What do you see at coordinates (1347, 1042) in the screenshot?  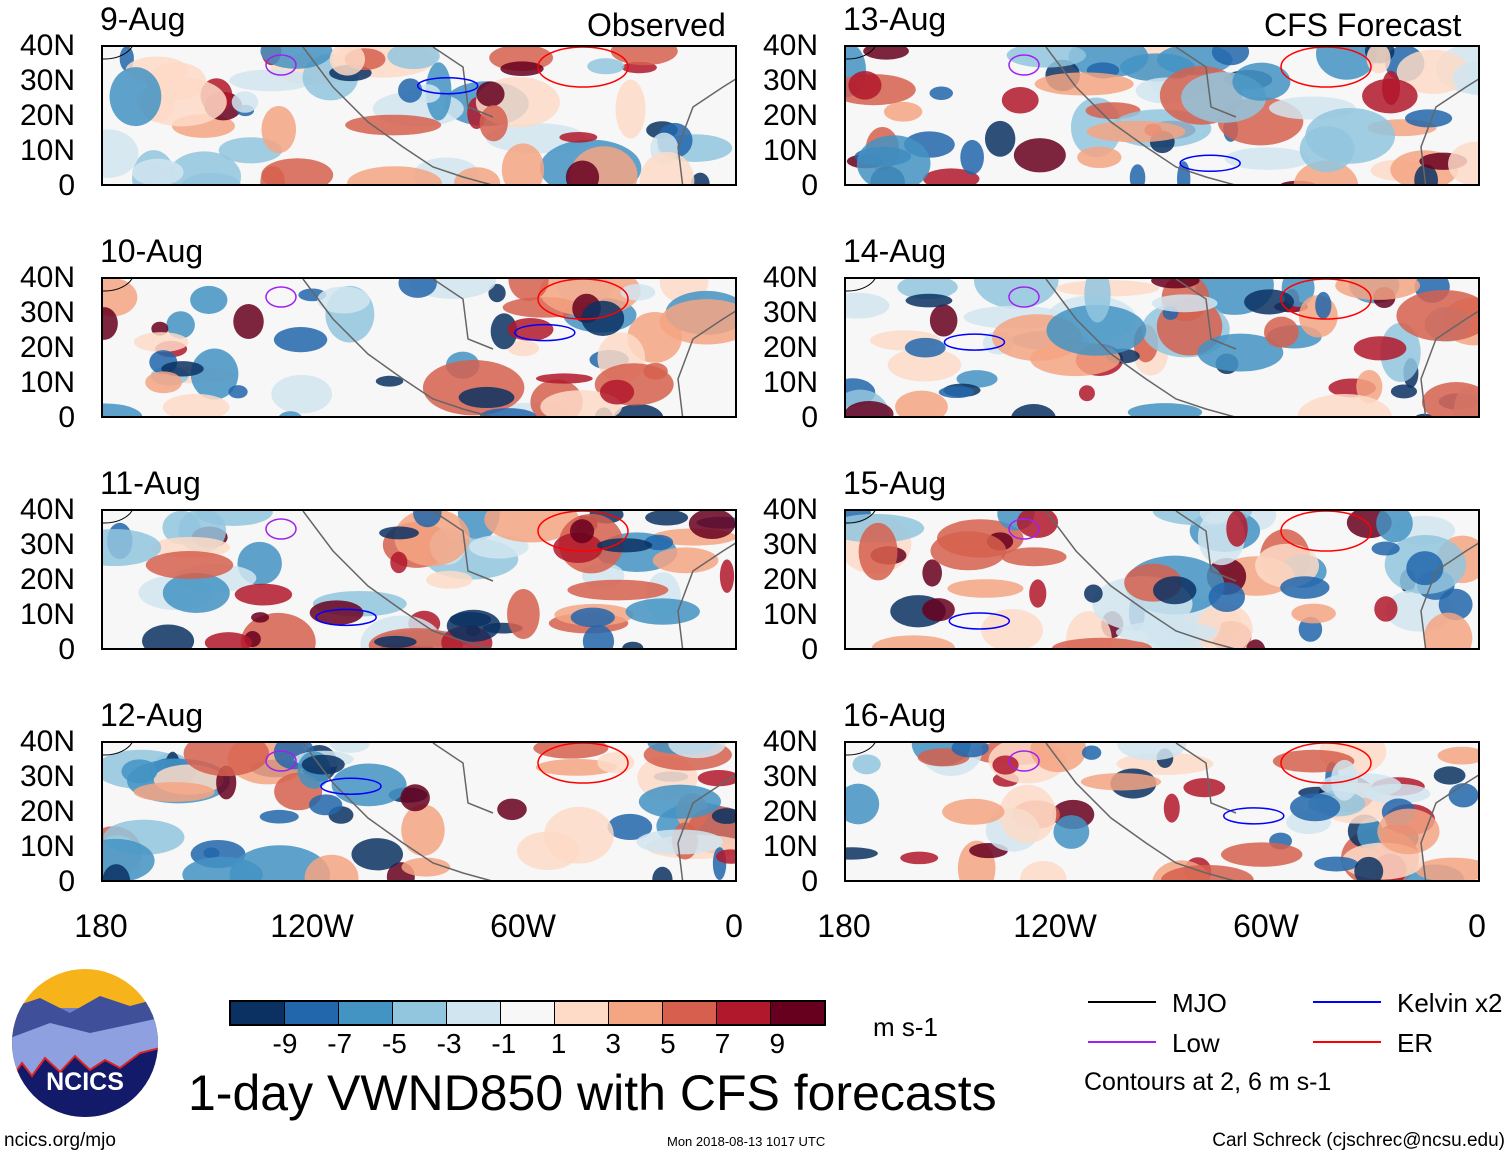 I see `legend-line-er` at bounding box center [1347, 1042].